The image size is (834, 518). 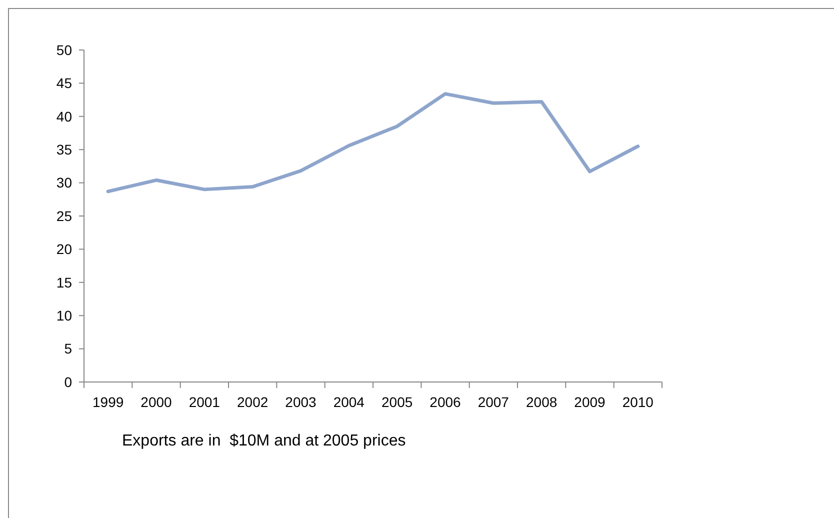 What do you see at coordinates (349, 402) in the screenshot?
I see `x-tick-label: 2004` at bounding box center [349, 402].